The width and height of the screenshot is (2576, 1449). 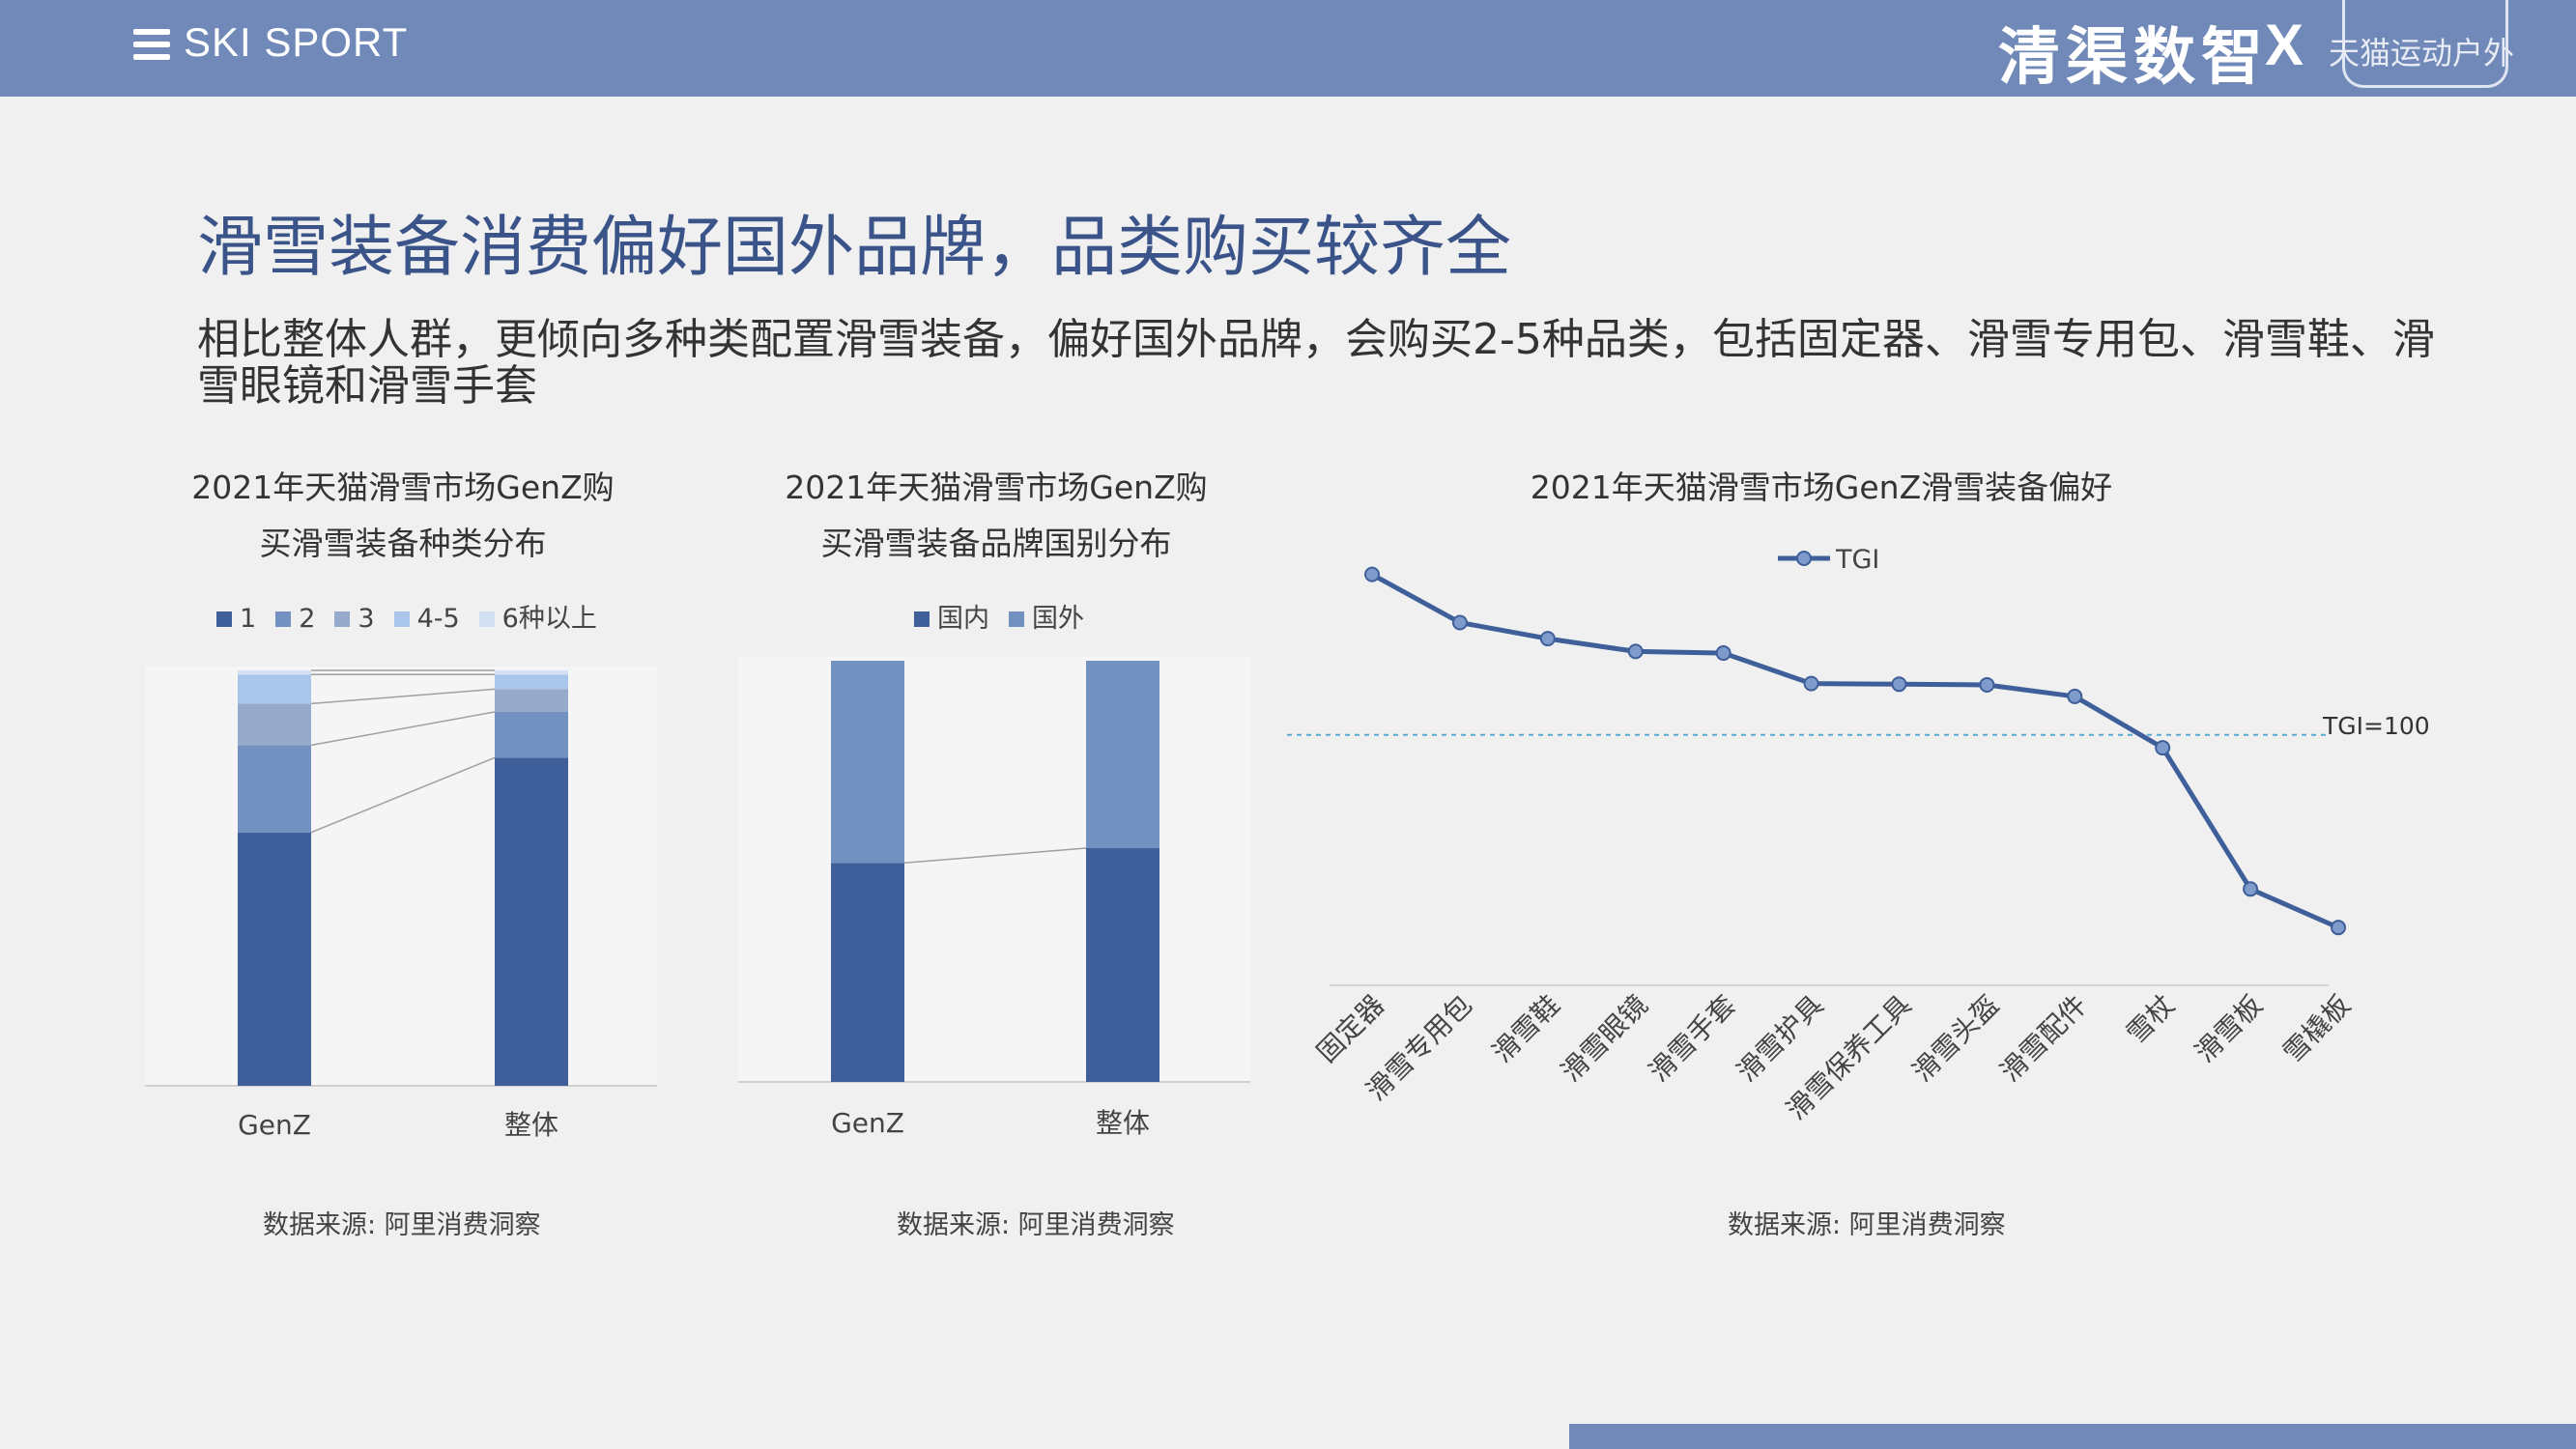 What do you see at coordinates (1857, 560) in the screenshot?
I see `chart3-legend-label: TGI` at bounding box center [1857, 560].